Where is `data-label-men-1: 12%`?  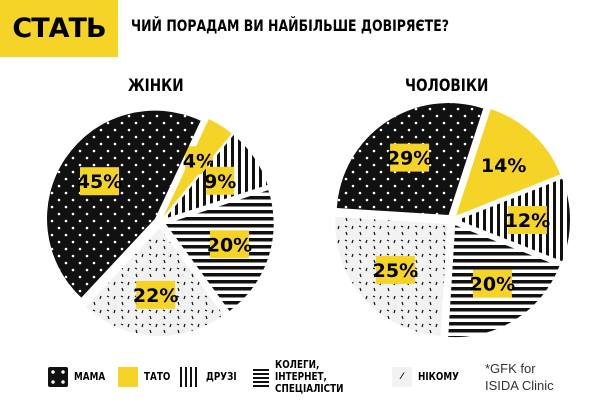
data-label-men-1: 12% is located at coordinates (527, 221).